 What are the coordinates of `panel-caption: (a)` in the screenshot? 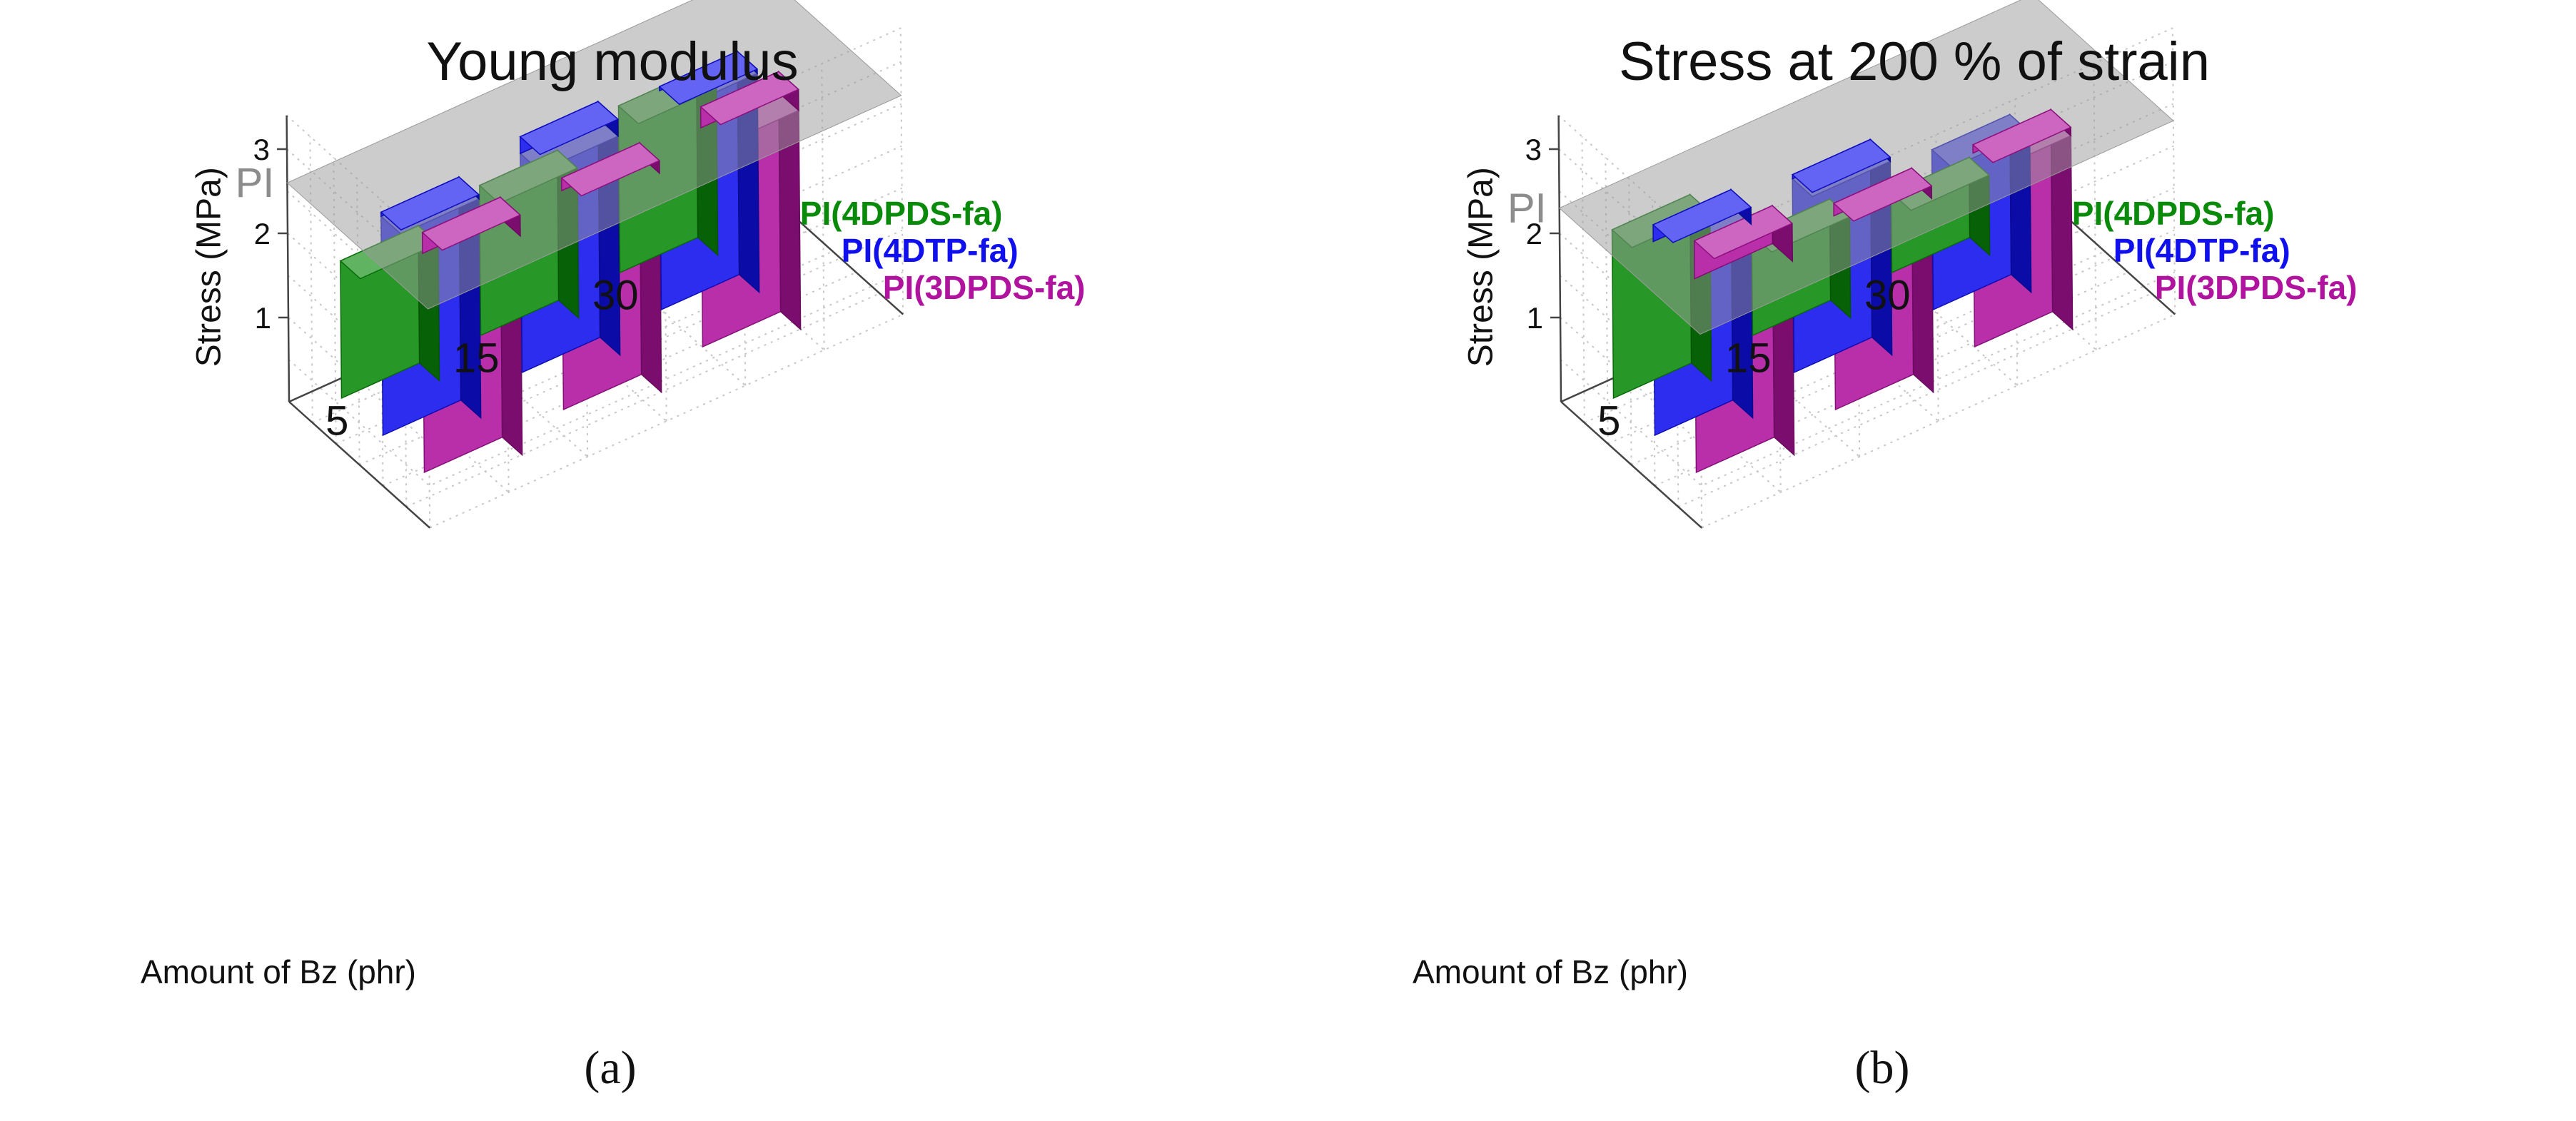 It's located at (610, 1068).